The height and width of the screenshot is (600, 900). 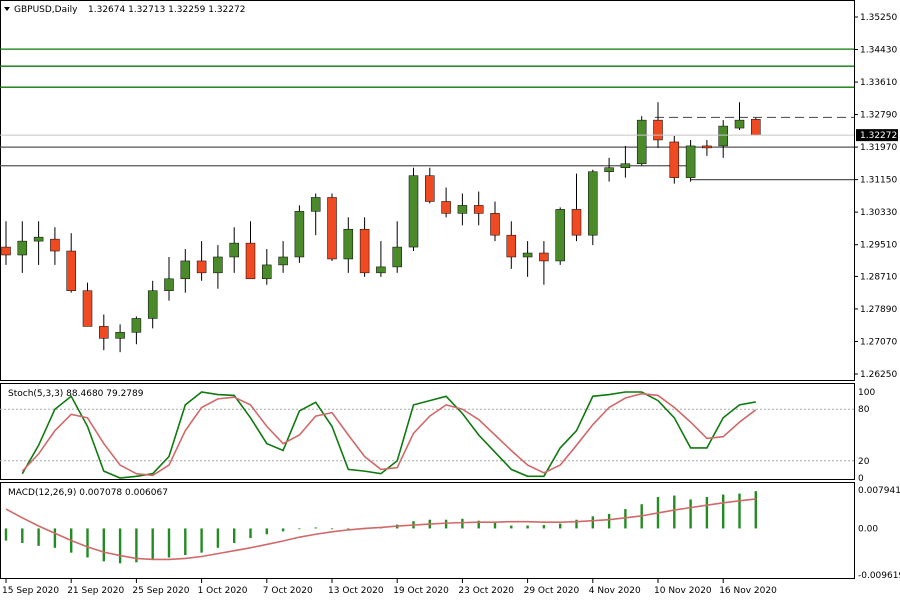 I want to click on chevron-down-icon, so click(x=7, y=9).